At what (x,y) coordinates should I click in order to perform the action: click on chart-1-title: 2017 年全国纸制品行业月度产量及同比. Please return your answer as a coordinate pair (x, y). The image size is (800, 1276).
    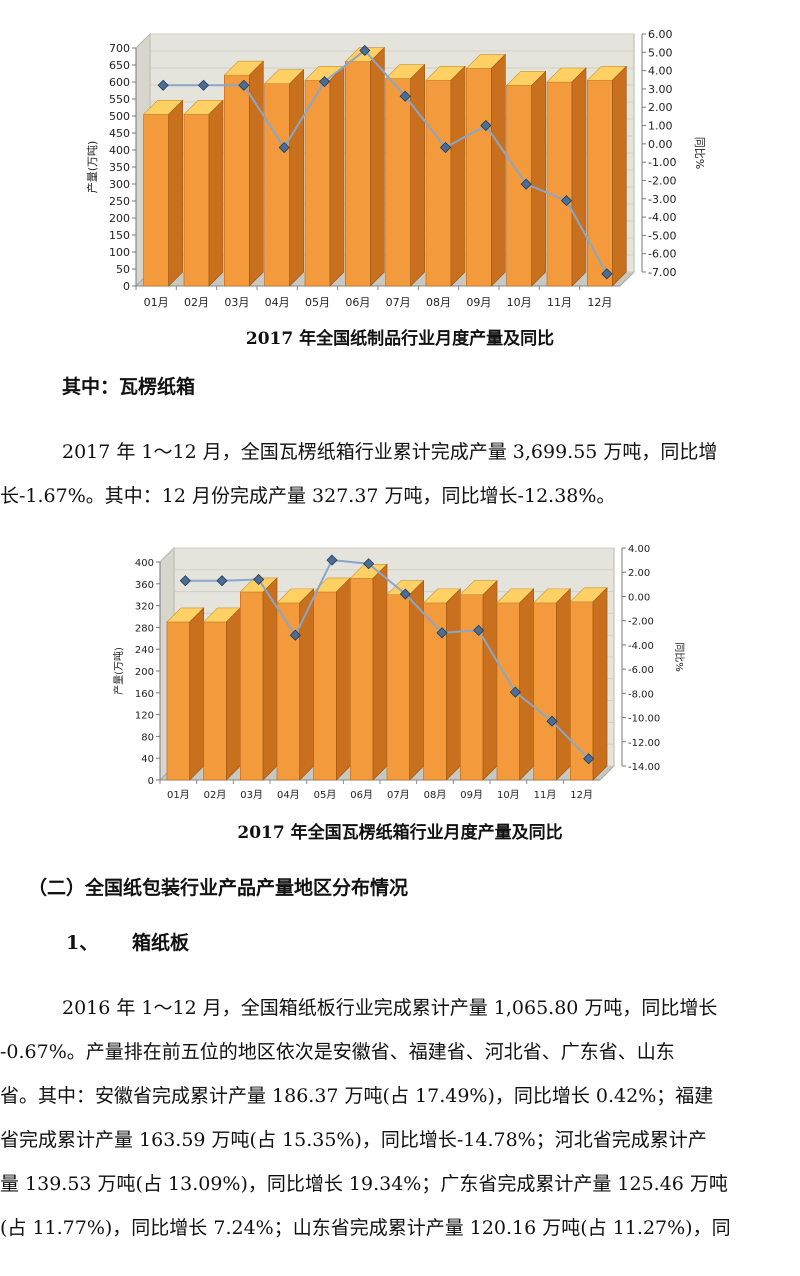
    Looking at the image, I should click on (400, 339).